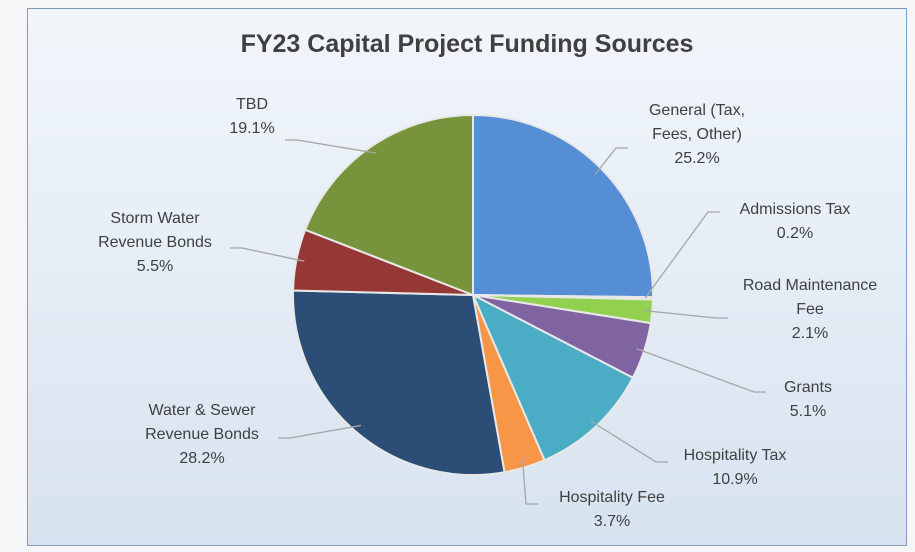 The width and height of the screenshot is (915, 552). I want to click on category-label: Storm Water Revenue Bonds, so click(155, 230).